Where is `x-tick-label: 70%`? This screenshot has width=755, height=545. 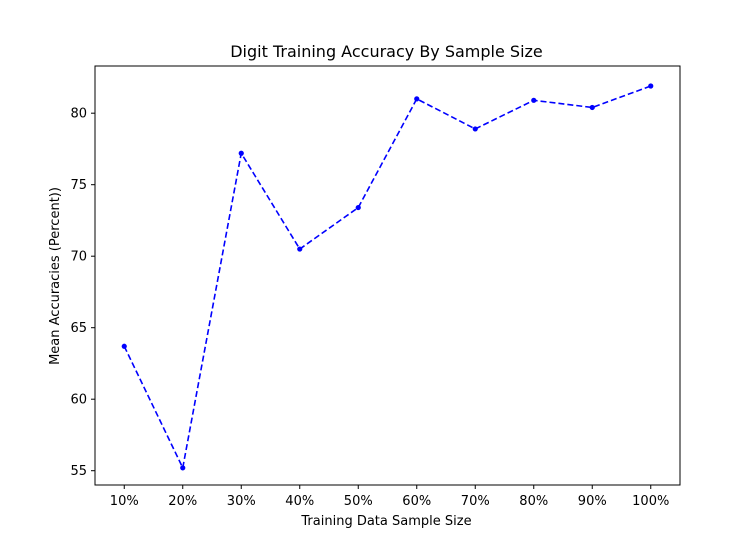
x-tick-label: 70% is located at coordinates (475, 501).